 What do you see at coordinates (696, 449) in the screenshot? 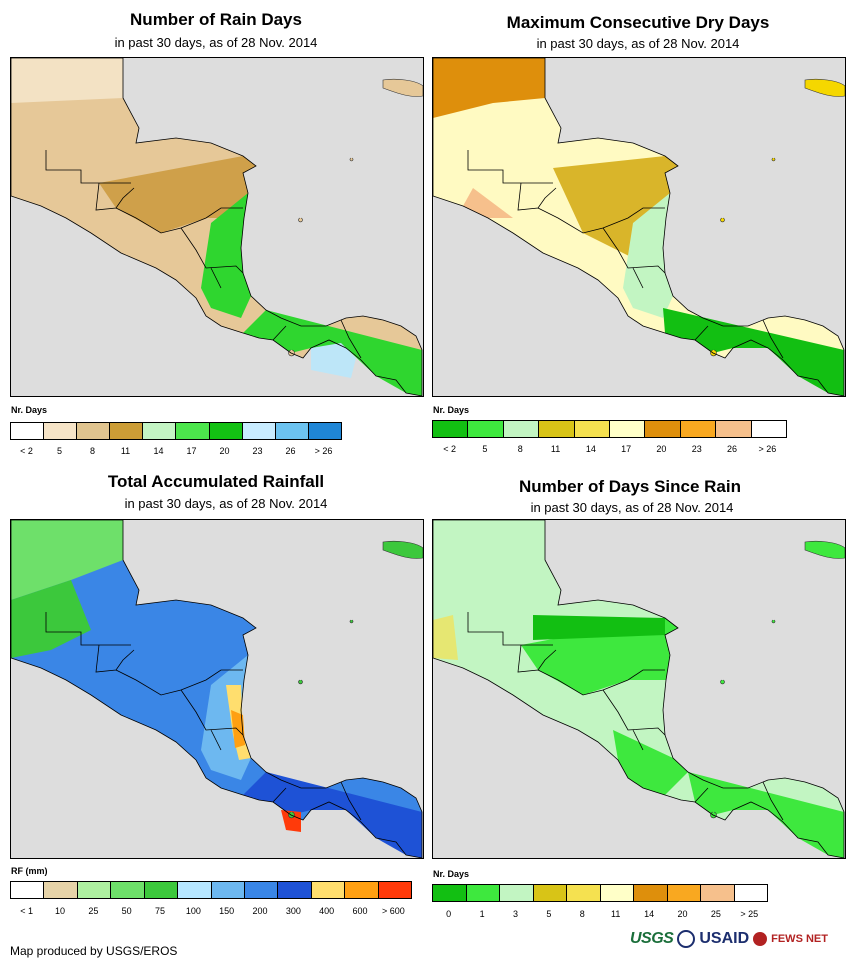
I see `legend-tick-label: 23` at bounding box center [696, 449].